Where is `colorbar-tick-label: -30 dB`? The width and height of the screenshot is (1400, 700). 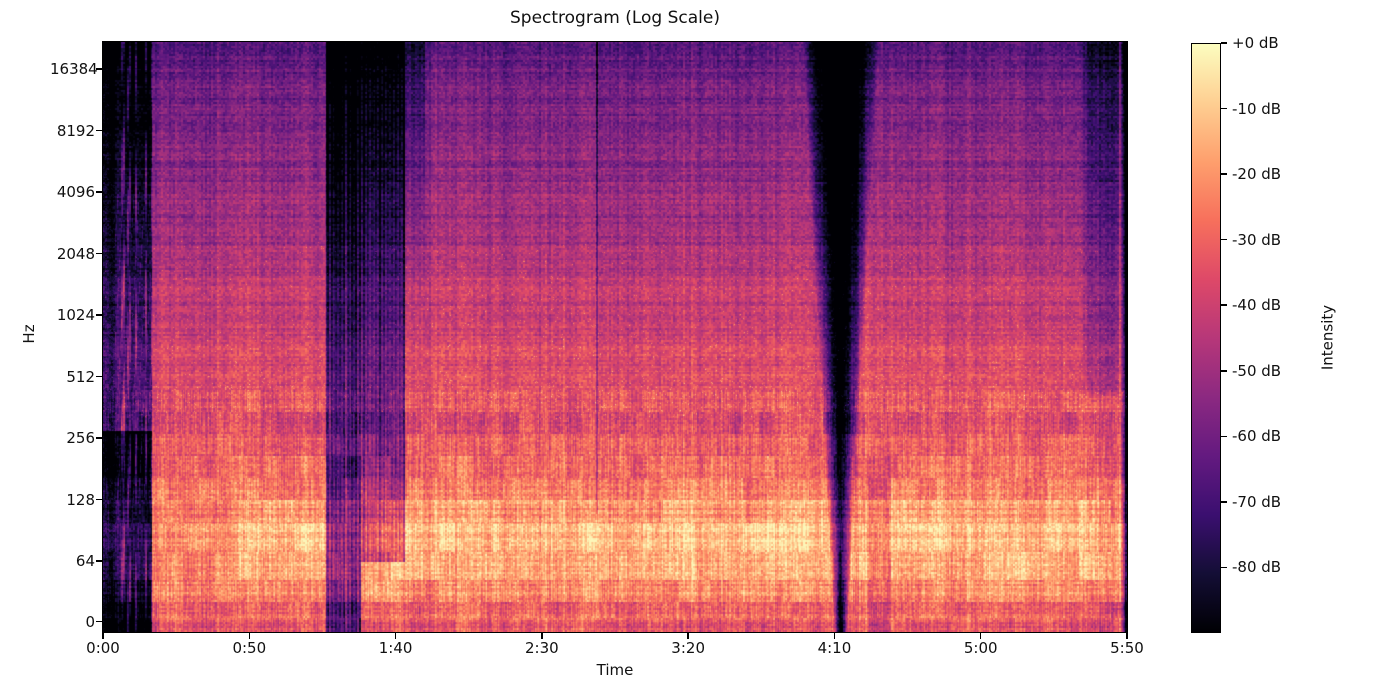 colorbar-tick-label: -30 dB is located at coordinates (1257, 239).